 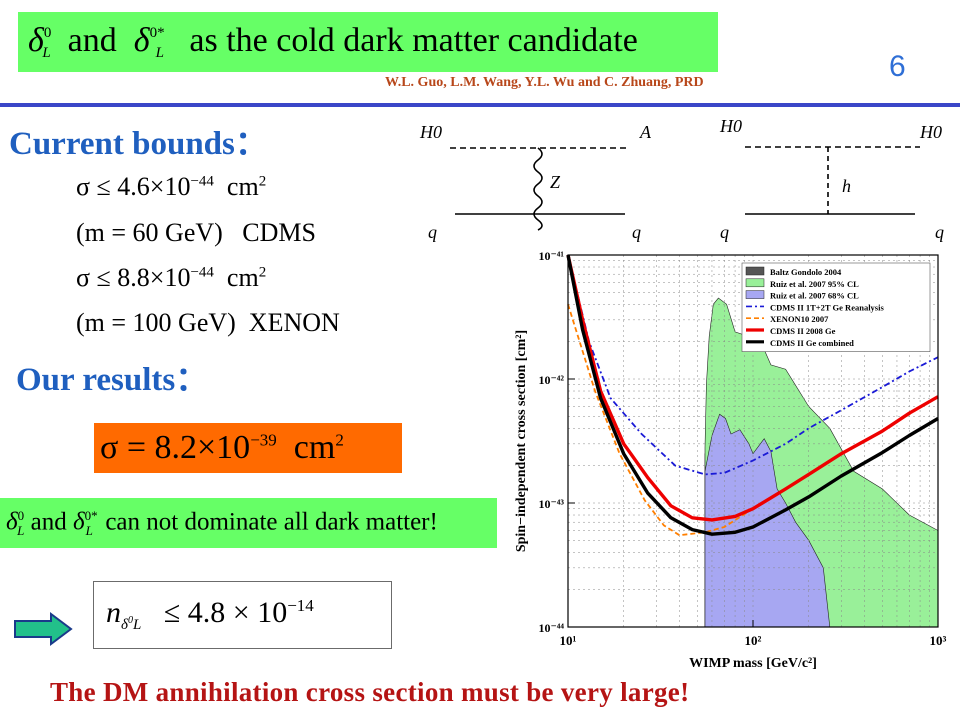 I want to click on header-divider, so click(x=480, y=105).